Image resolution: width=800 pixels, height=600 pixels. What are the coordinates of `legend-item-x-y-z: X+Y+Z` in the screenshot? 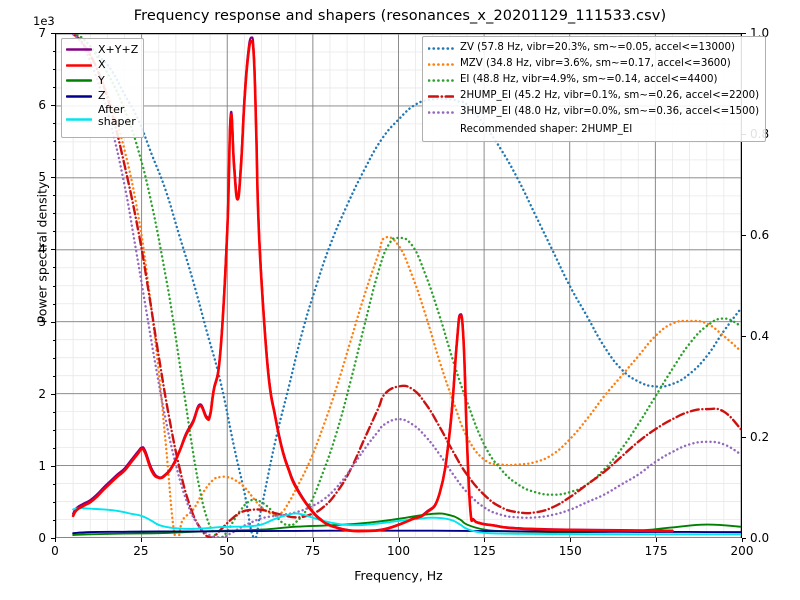 It's located at (102, 50).